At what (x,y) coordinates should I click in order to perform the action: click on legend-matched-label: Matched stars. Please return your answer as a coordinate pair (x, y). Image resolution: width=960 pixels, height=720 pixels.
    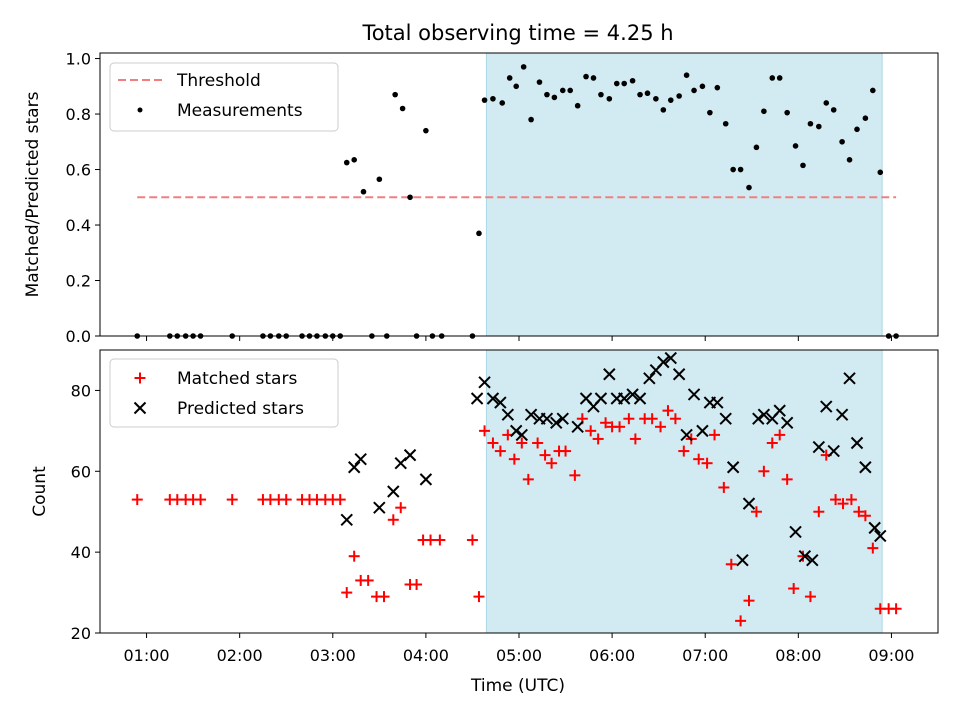
    Looking at the image, I should click on (237, 379).